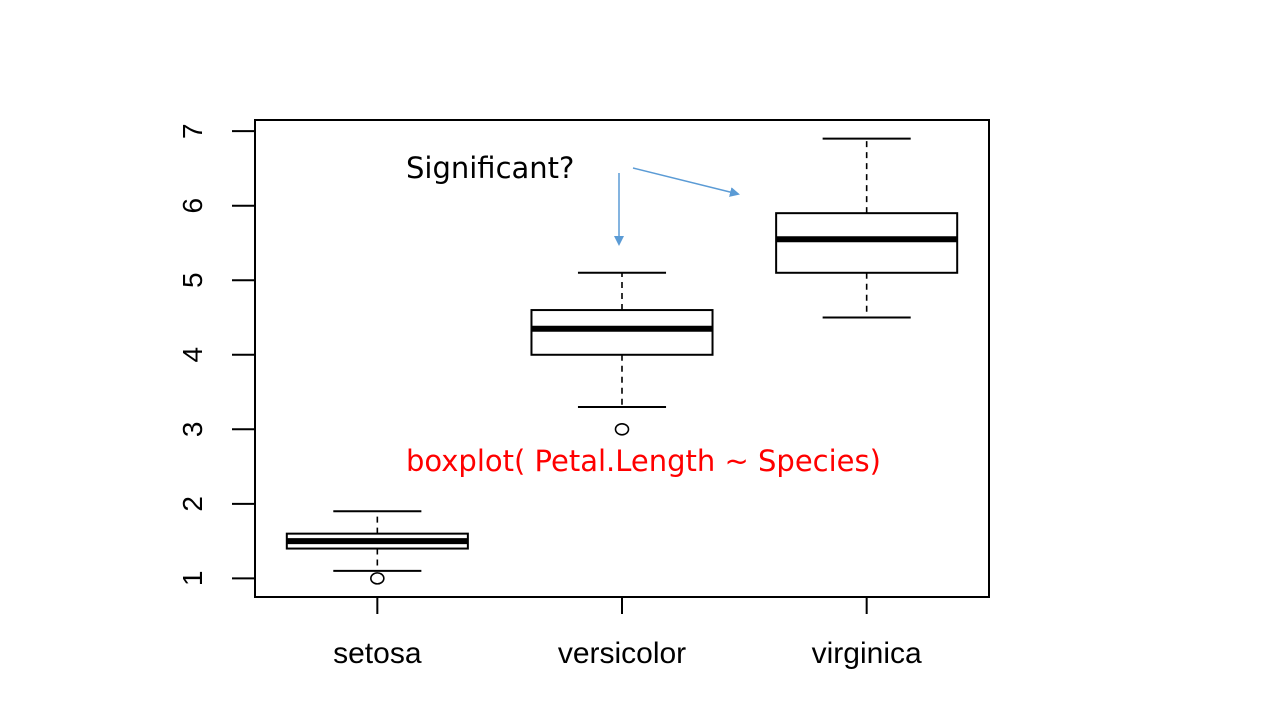 This screenshot has width=1280, height=720. Describe the element at coordinates (192, 504) in the screenshot. I see `y-tick-label: 2` at that location.